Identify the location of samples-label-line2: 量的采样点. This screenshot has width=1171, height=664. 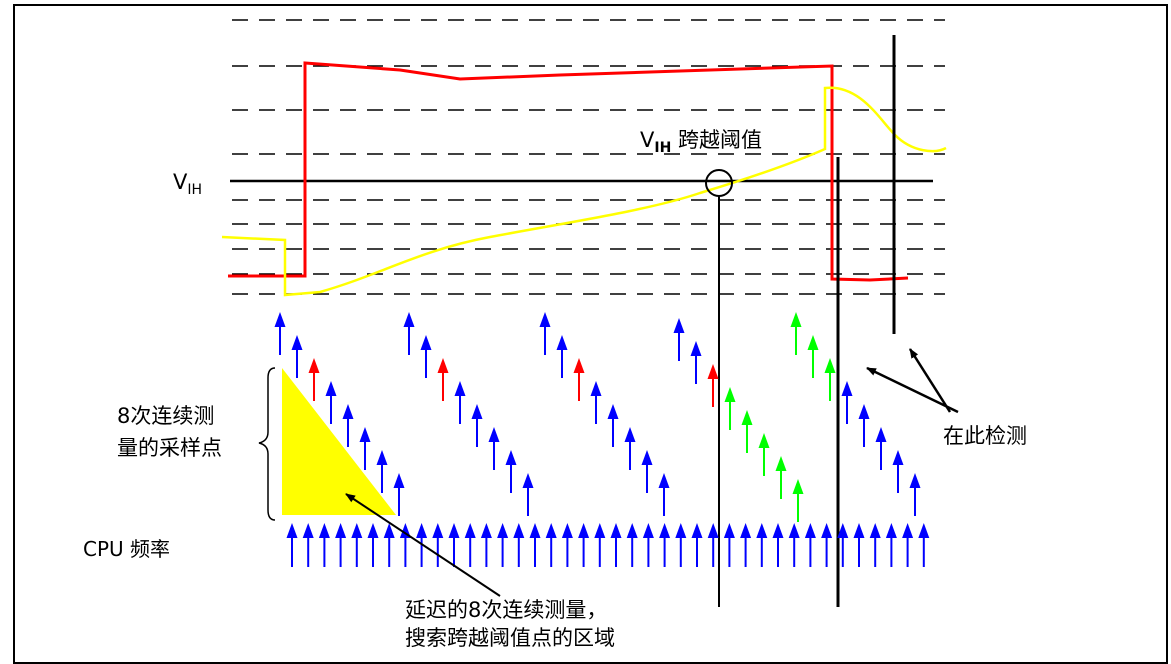
(169, 448).